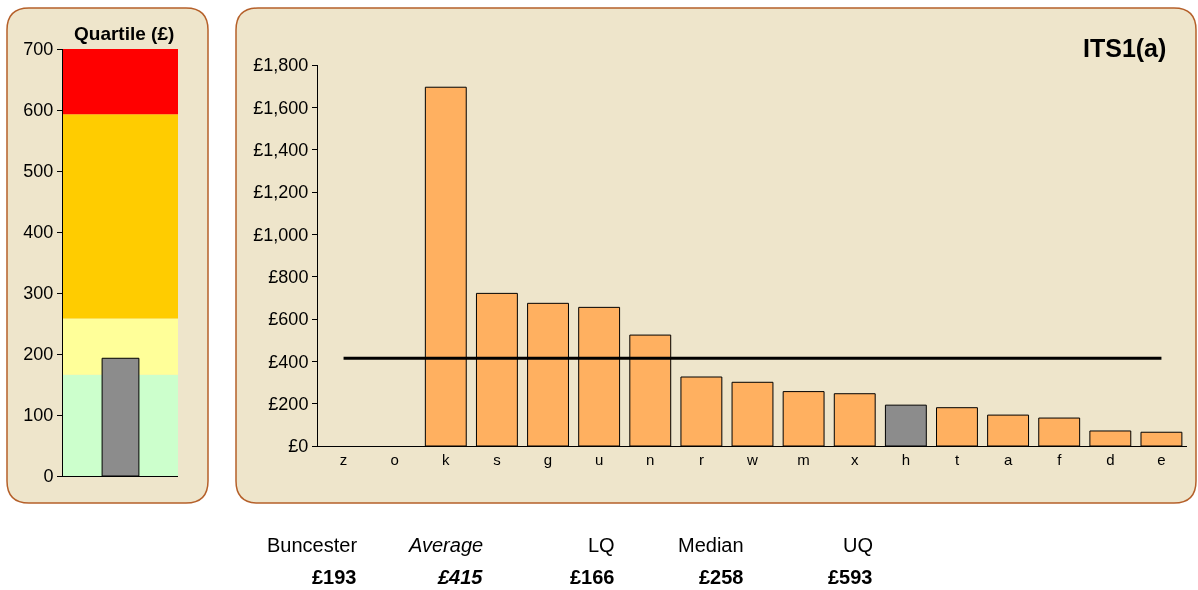  What do you see at coordinates (446, 545) in the screenshot?
I see `text: Average` at bounding box center [446, 545].